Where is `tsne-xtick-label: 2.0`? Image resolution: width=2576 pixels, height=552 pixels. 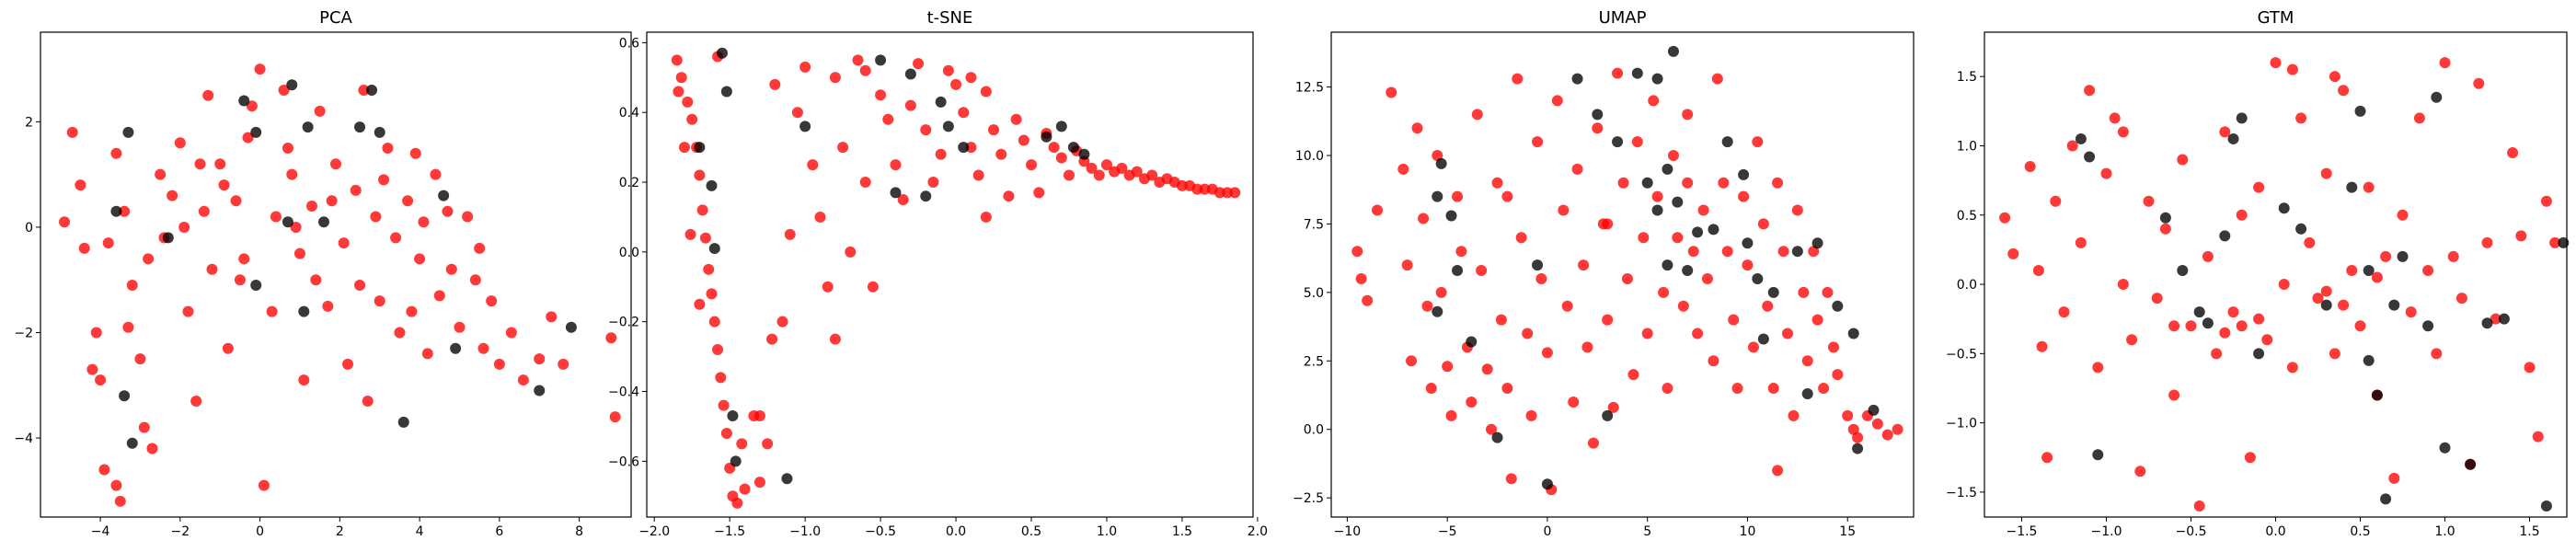 tsne-xtick-label: 2.0 is located at coordinates (1258, 531).